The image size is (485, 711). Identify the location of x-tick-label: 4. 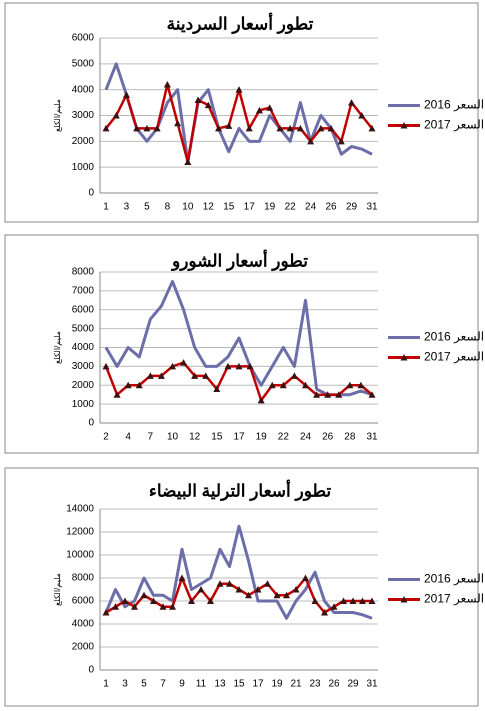
(128, 437).